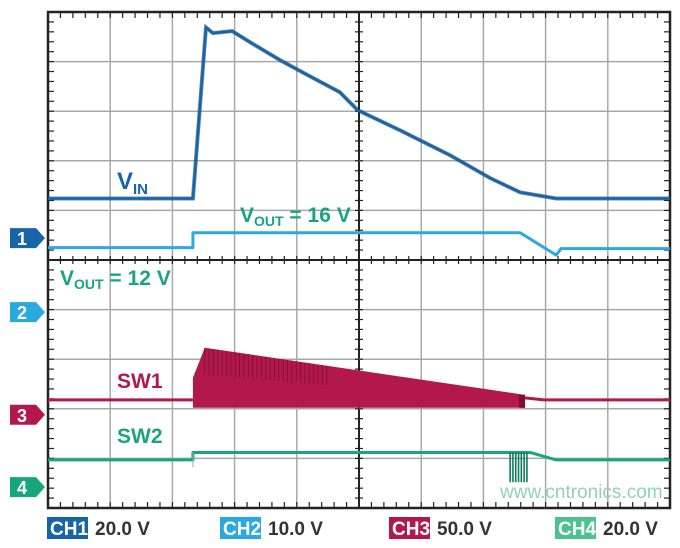 The width and height of the screenshot is (680, 548). Describe the element at coordinates (122, 529) in the screenshot. I see `ch1-scale: 20.0 V` at that location.